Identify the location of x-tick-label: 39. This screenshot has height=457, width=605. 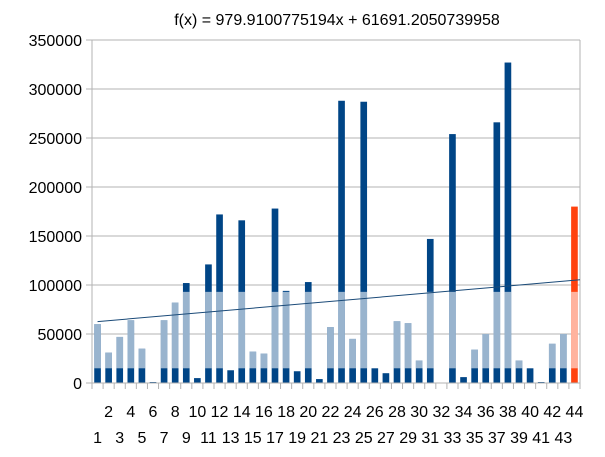
(519, 438).